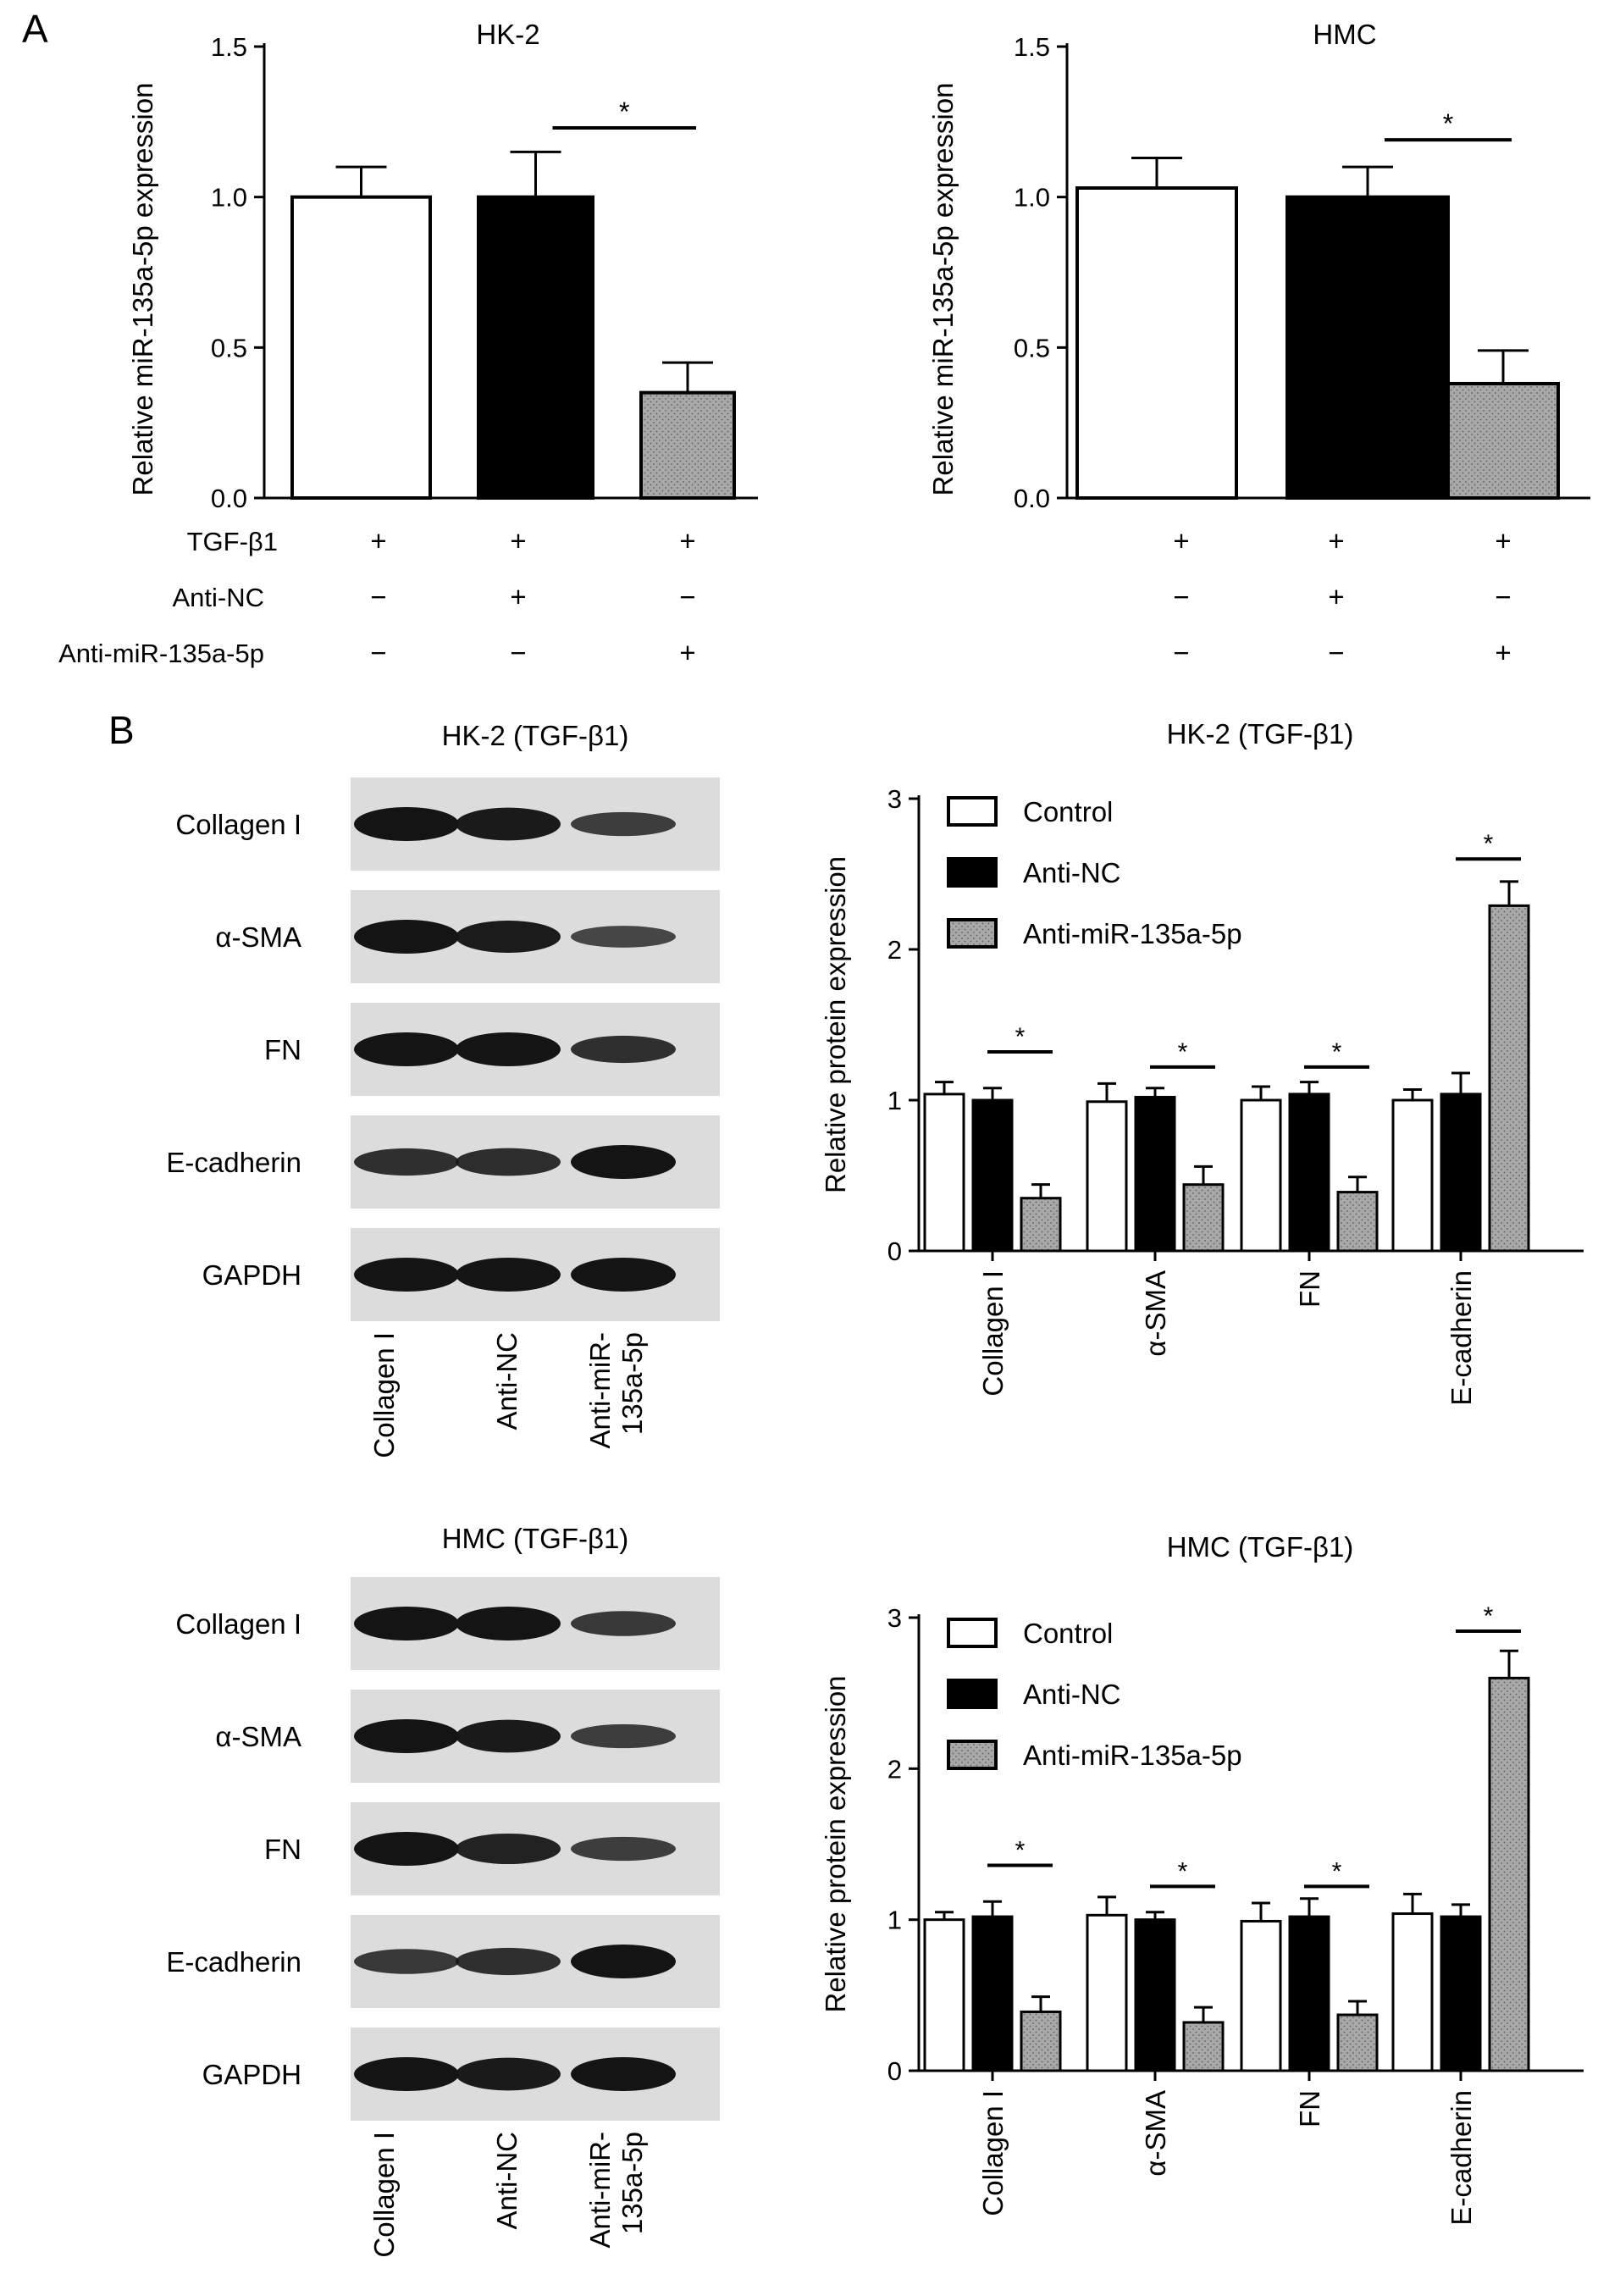 The width and height of the screenshot is (1620, 2296). I want to click on condition-label: Anti-miR-135a-5p, so click(161, 653).